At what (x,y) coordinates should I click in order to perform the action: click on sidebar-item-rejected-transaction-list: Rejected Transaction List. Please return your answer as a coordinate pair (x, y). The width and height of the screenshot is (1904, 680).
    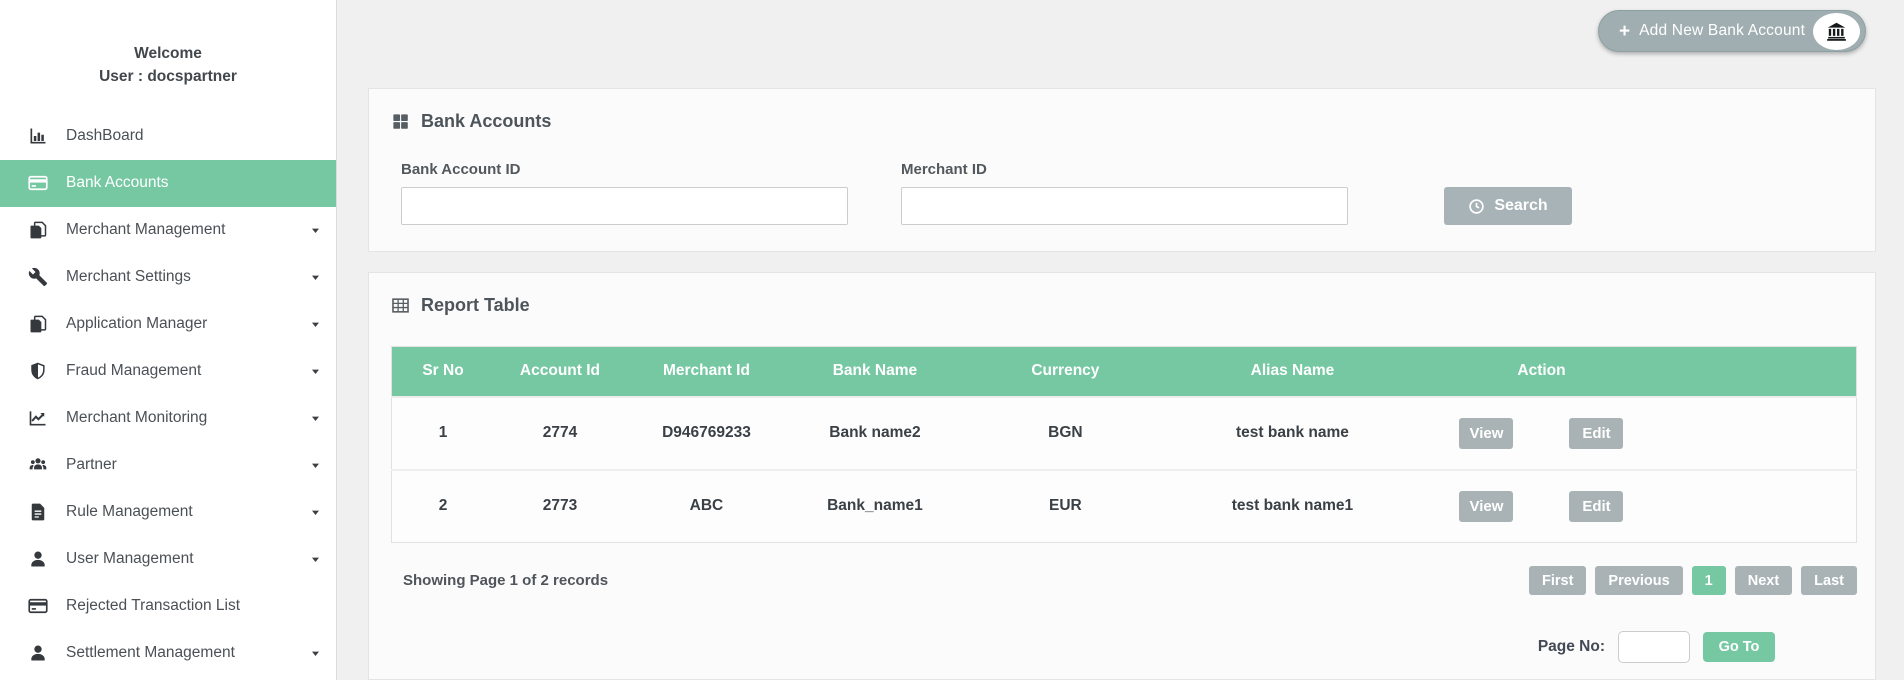
    Looking at the image, I should click on (168, 606).